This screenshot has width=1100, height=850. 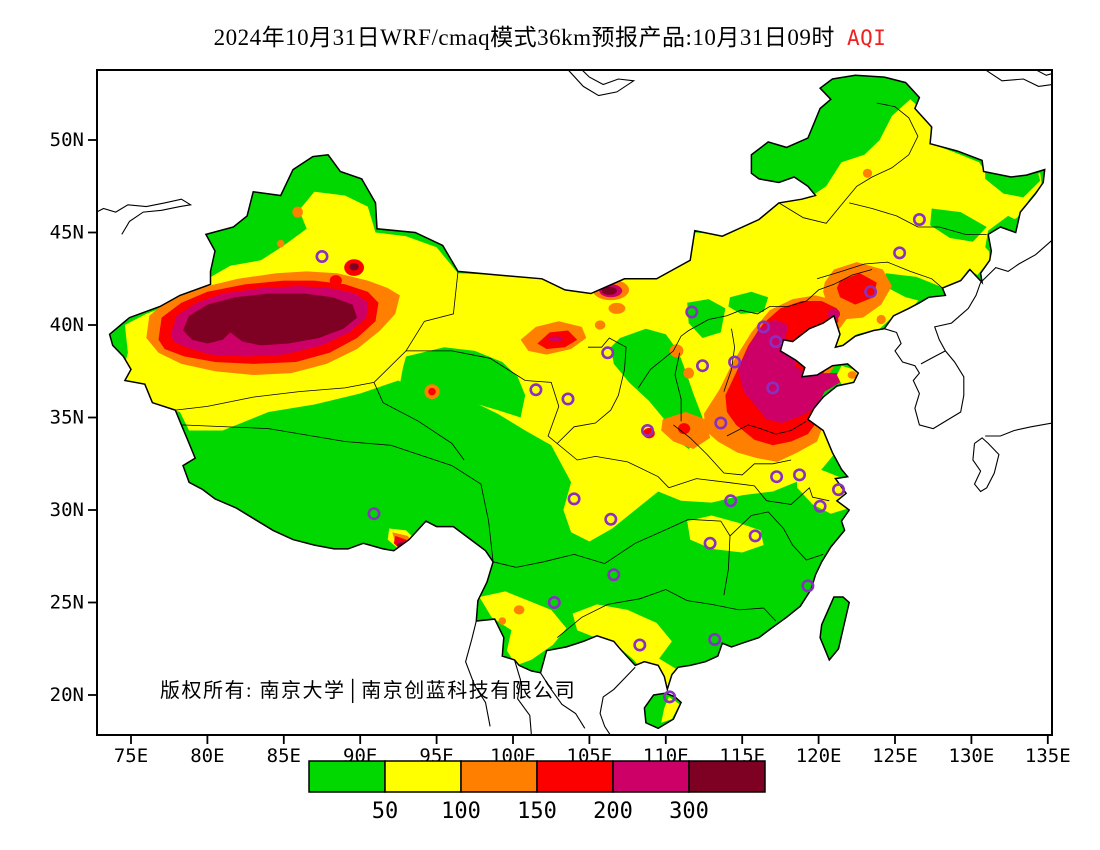 What do you see at coordinates (67, 510) in the screenshot?
I see `y-axis-label: 30N` at bounding box center [67, 510].